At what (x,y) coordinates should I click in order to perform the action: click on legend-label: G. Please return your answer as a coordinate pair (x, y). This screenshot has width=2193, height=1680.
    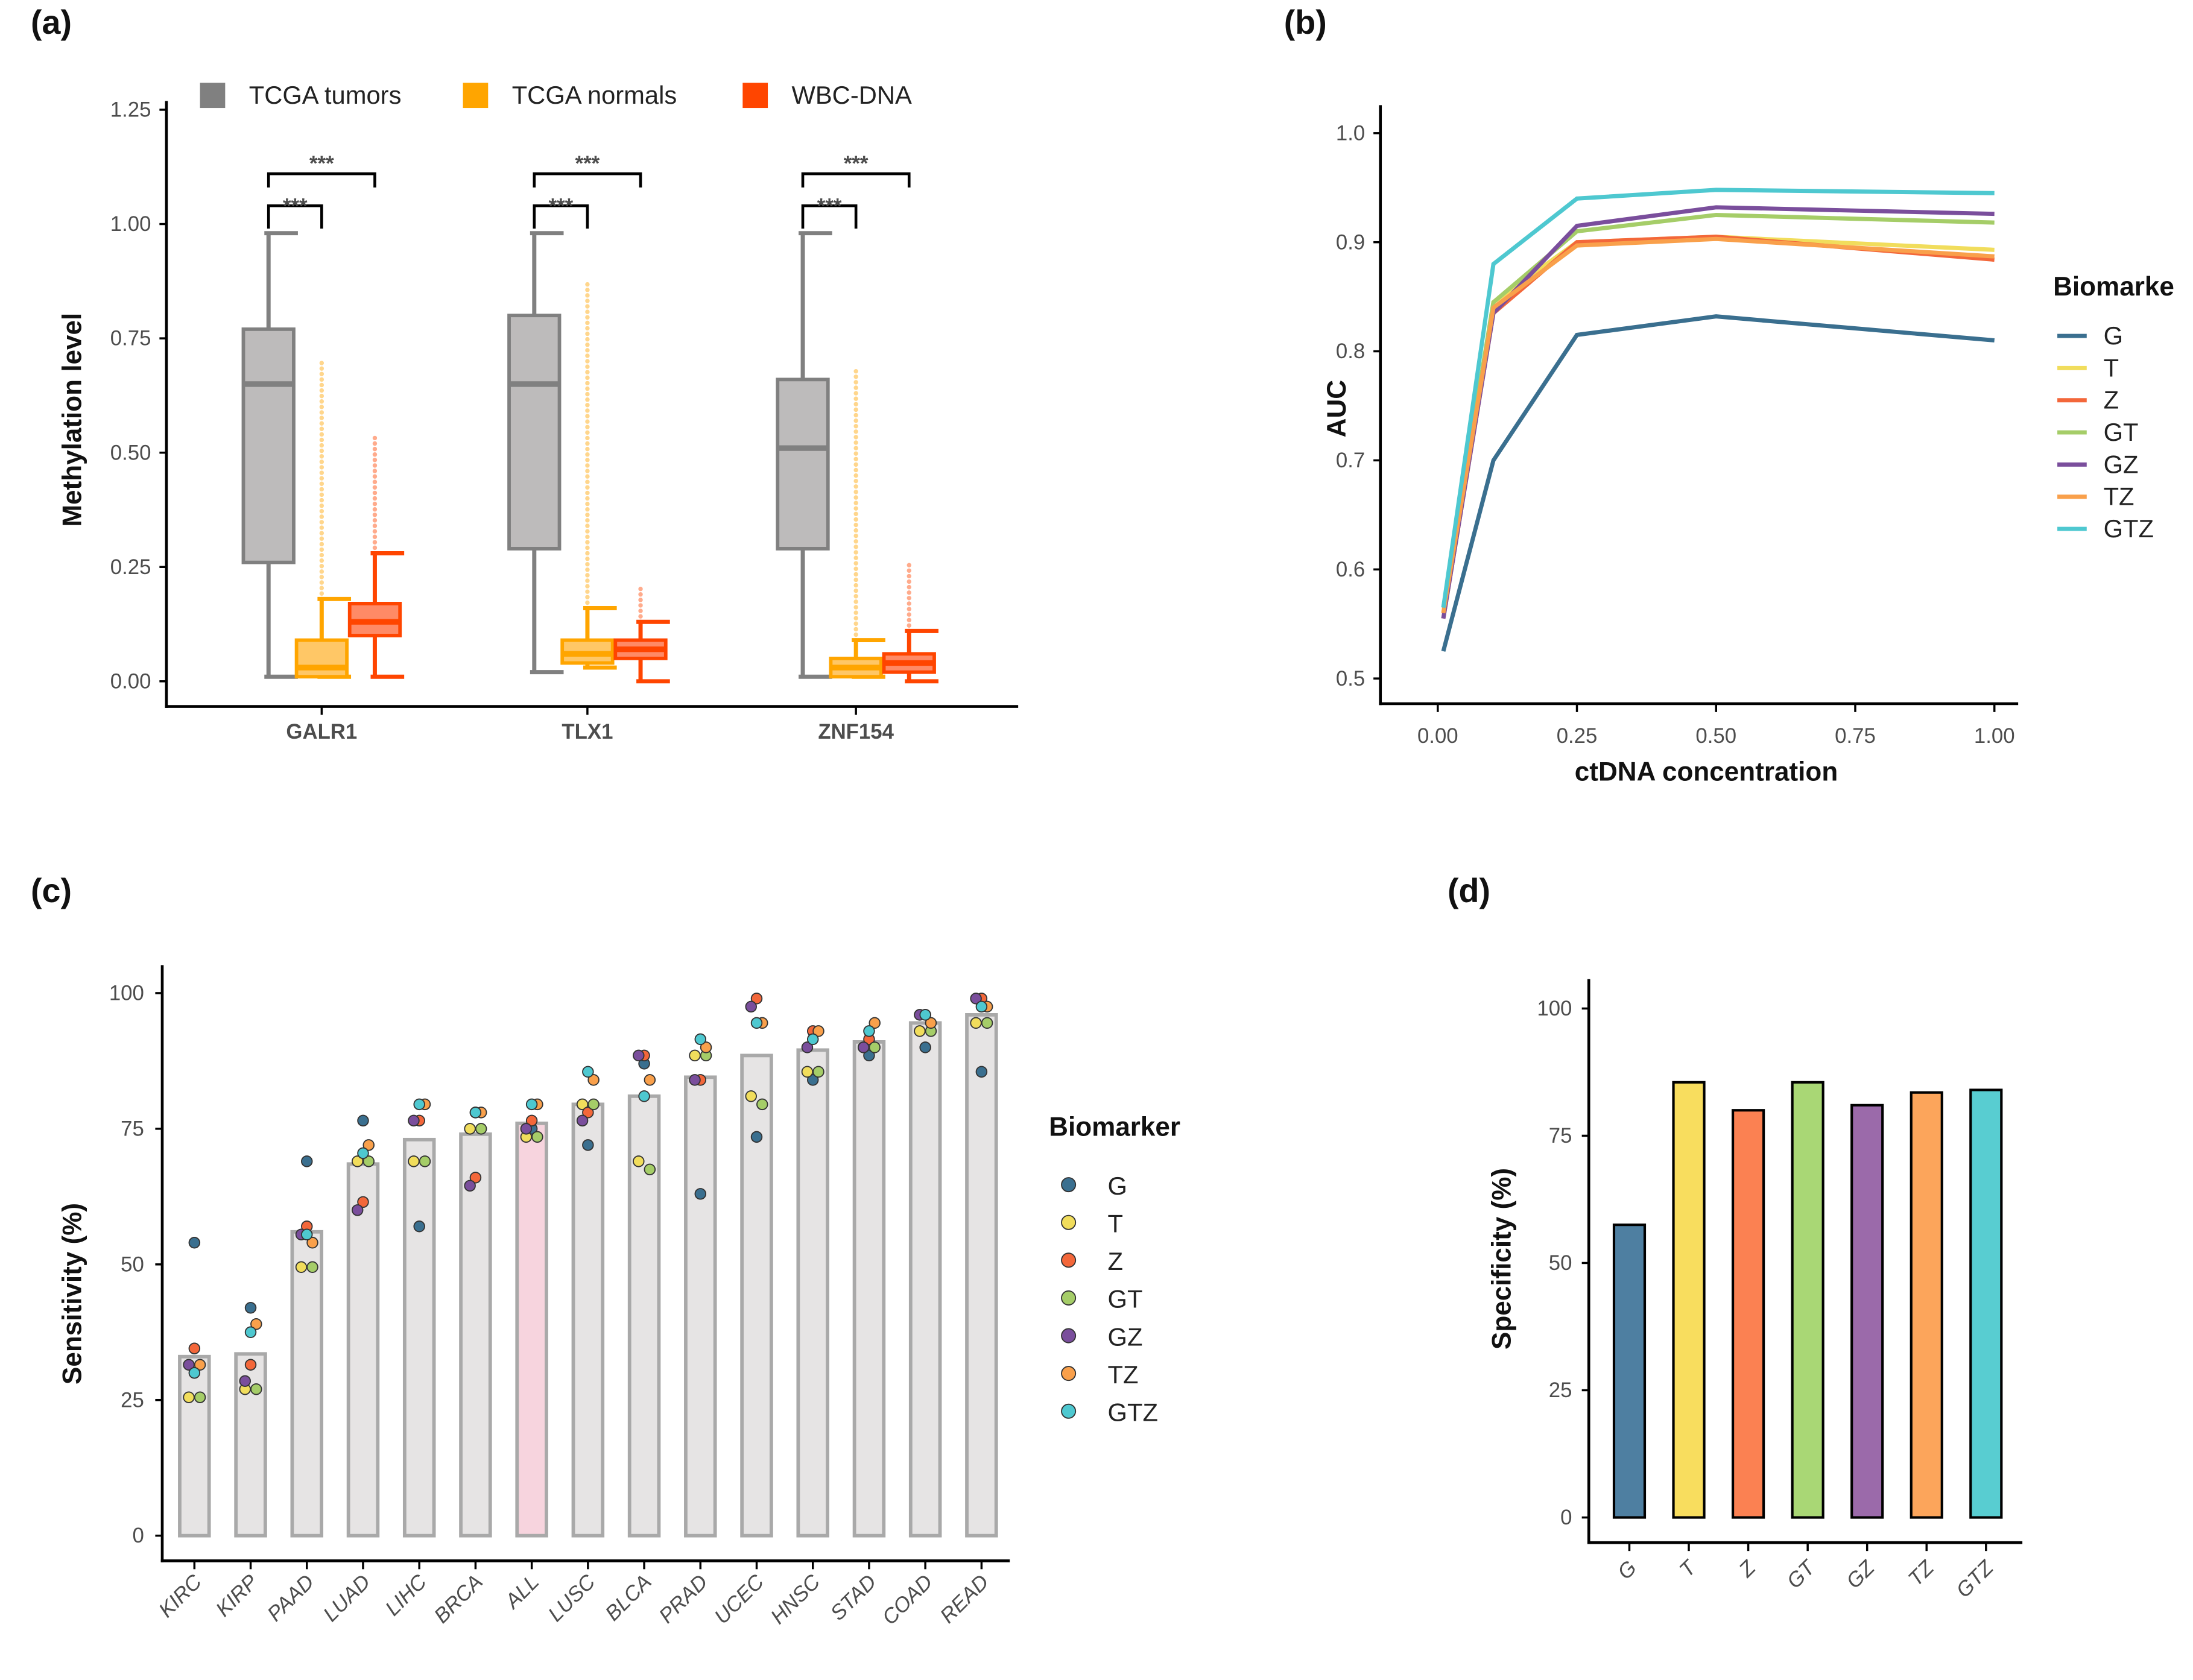
    Looking at the image, I should click on (1118, 1186).